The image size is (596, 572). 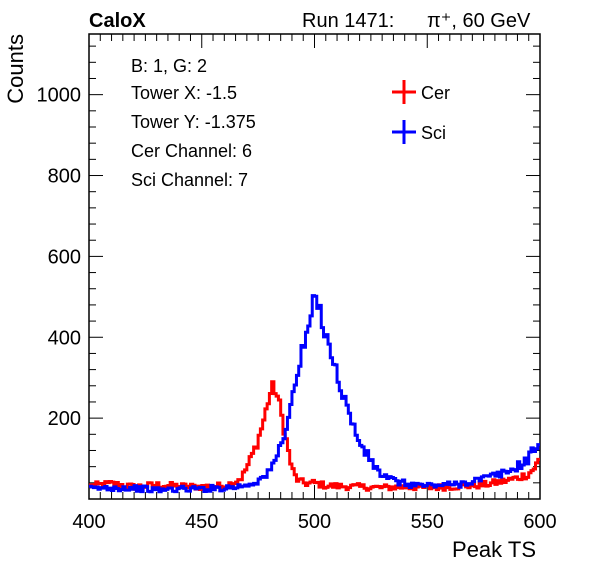 I want to click on experiment-label: CaloX, so click(x=117, y=21).